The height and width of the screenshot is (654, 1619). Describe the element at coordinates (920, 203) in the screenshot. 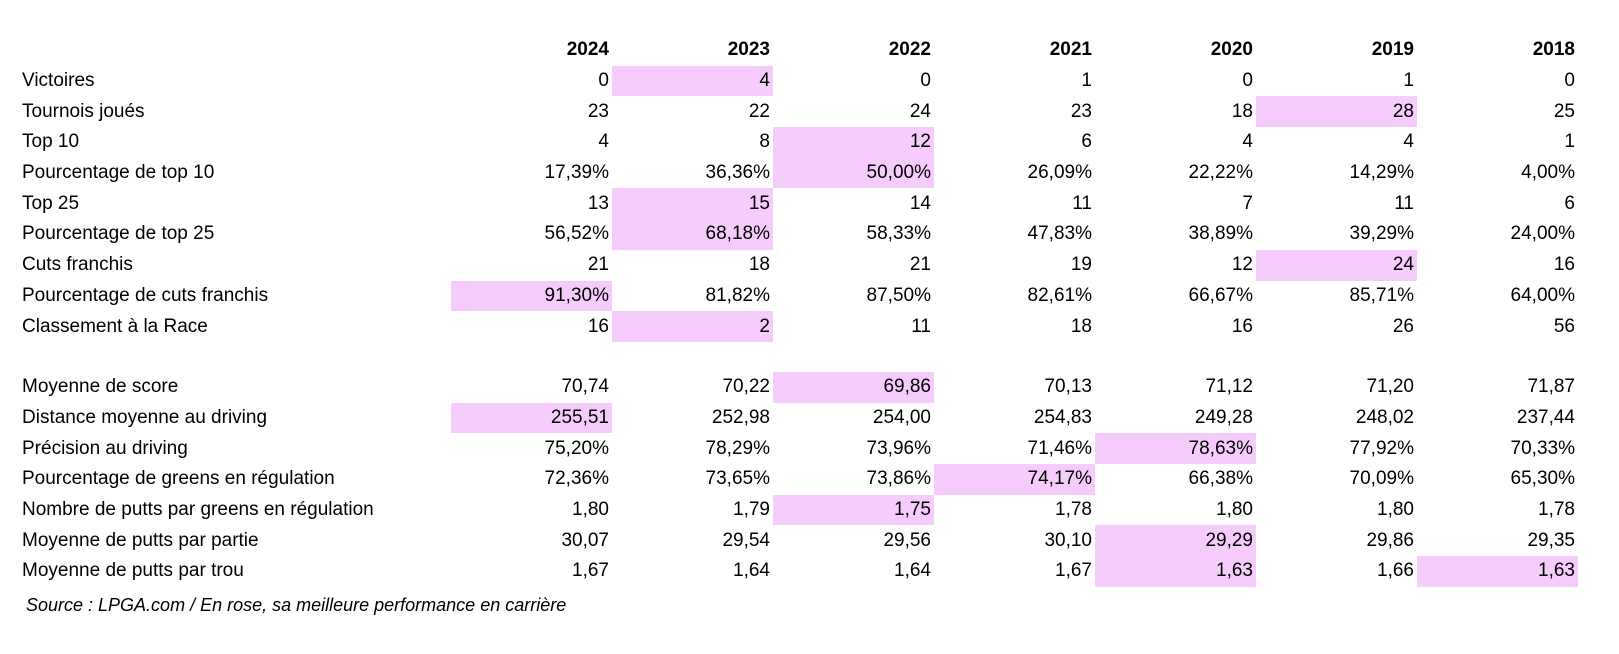

I see `value-cell: 14` at that location.